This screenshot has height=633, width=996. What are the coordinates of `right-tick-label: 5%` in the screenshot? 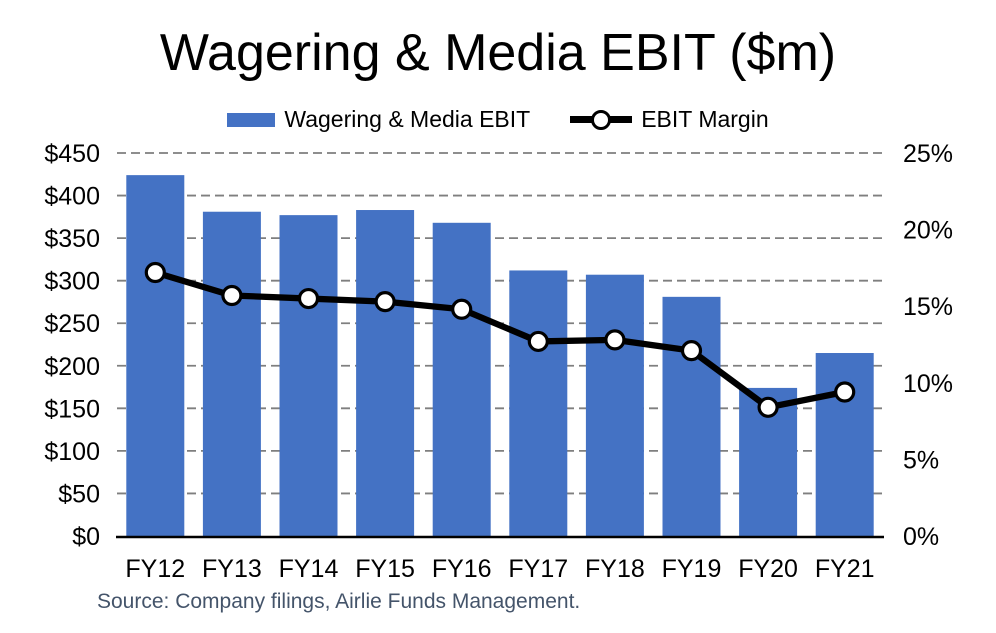 It's located at (921, 460).